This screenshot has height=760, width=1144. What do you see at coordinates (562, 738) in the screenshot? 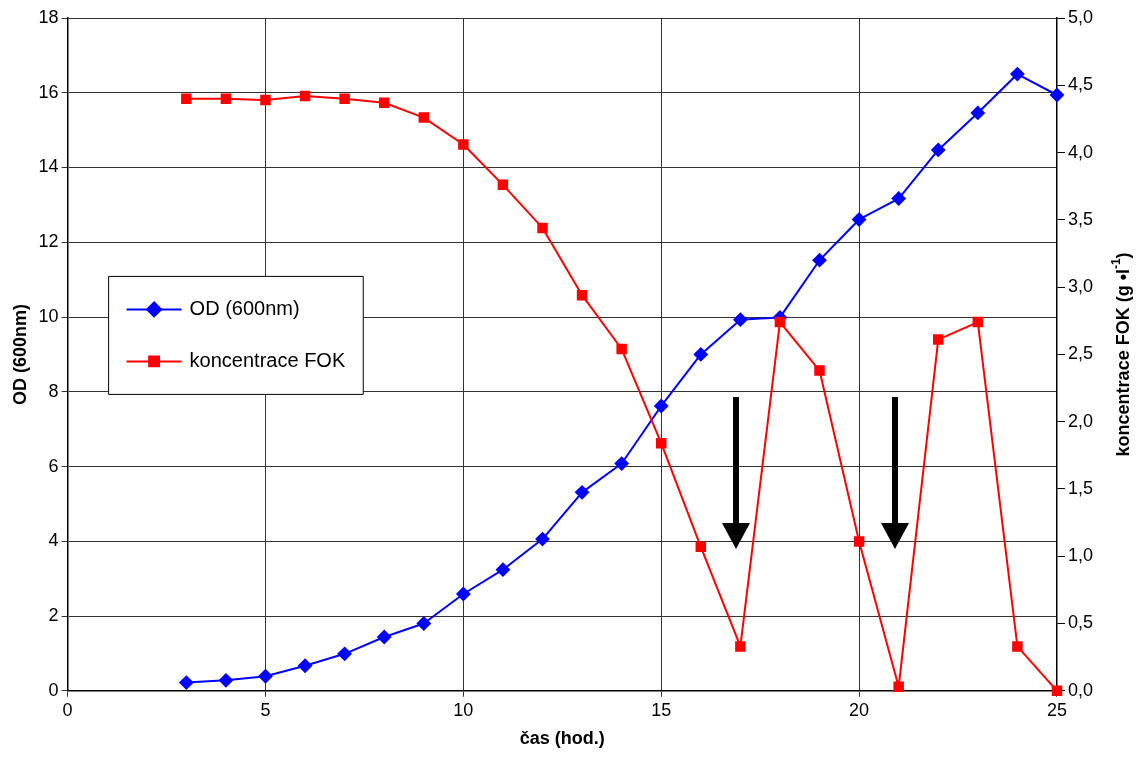
I see `x-axis-title: čas (hod.)` at bounding box center [562, 738].